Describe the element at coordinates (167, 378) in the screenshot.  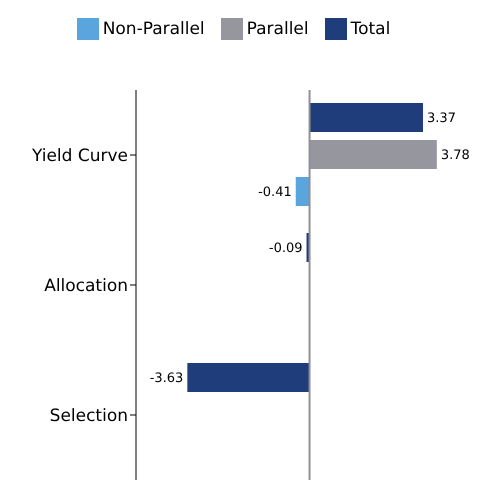
I see `data-label: -3.63` at that location.